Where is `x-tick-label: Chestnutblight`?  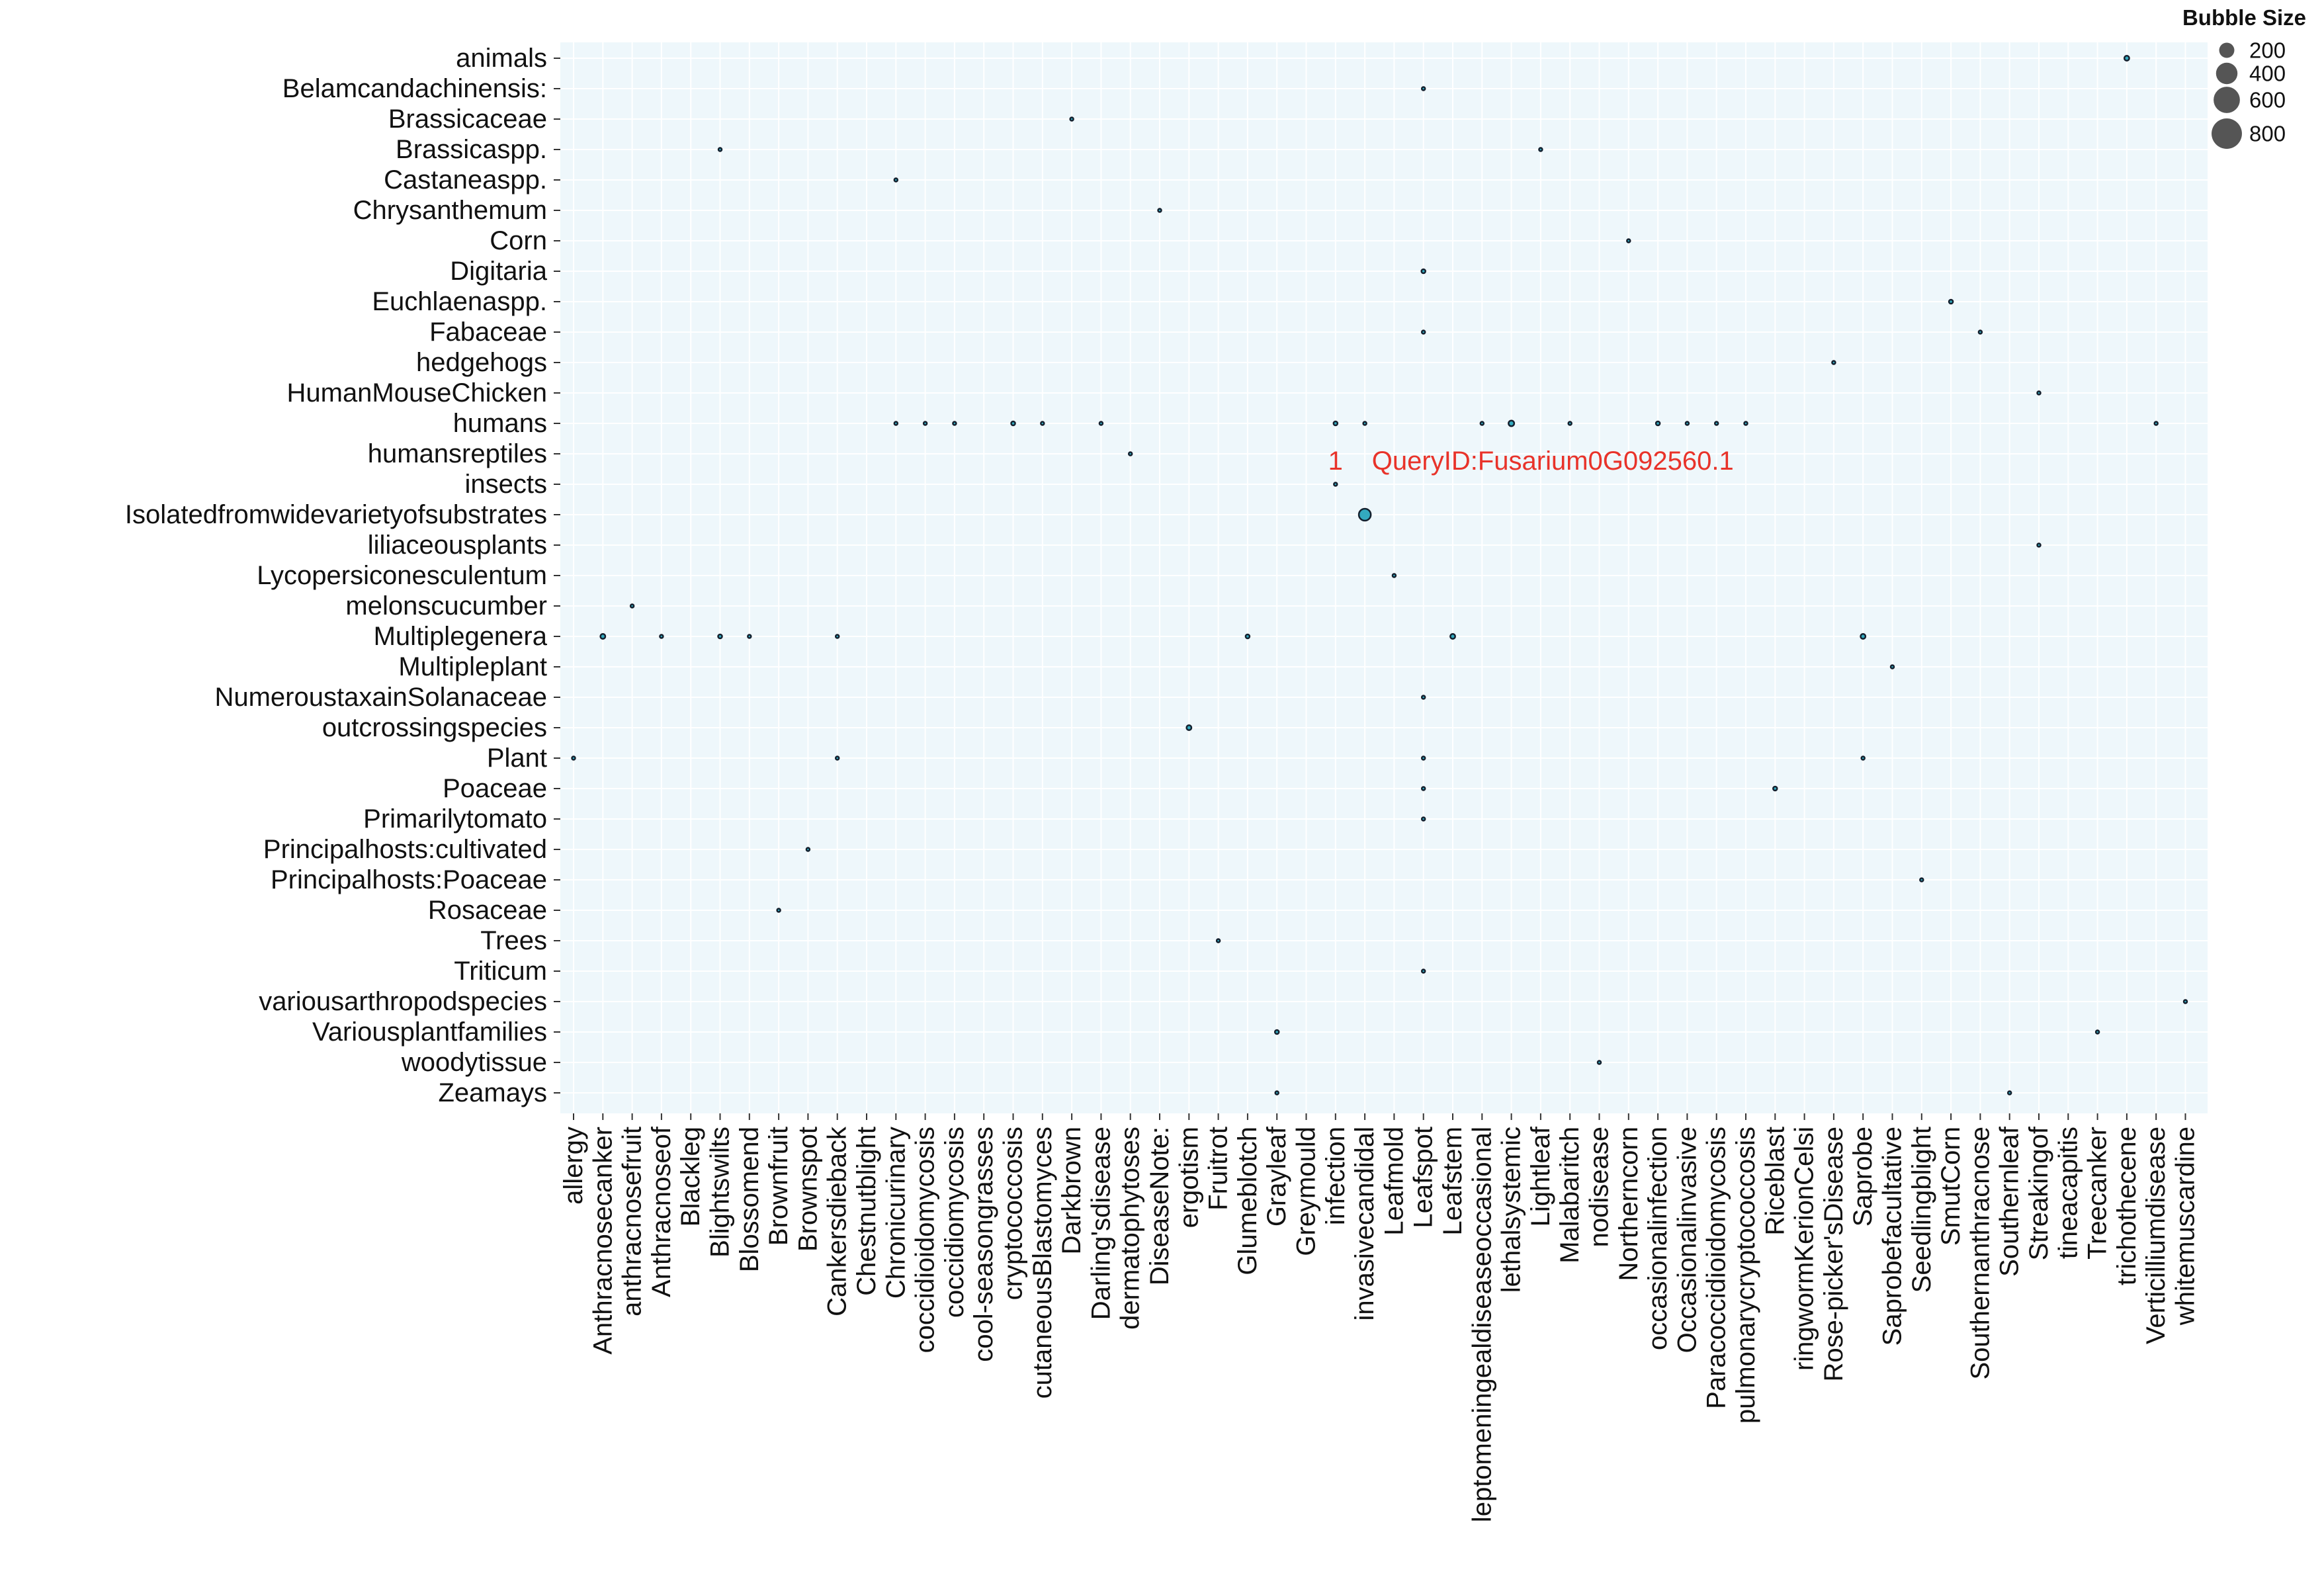 x-tick-label: Chestnutblight is located at coordinates (866, 1211).